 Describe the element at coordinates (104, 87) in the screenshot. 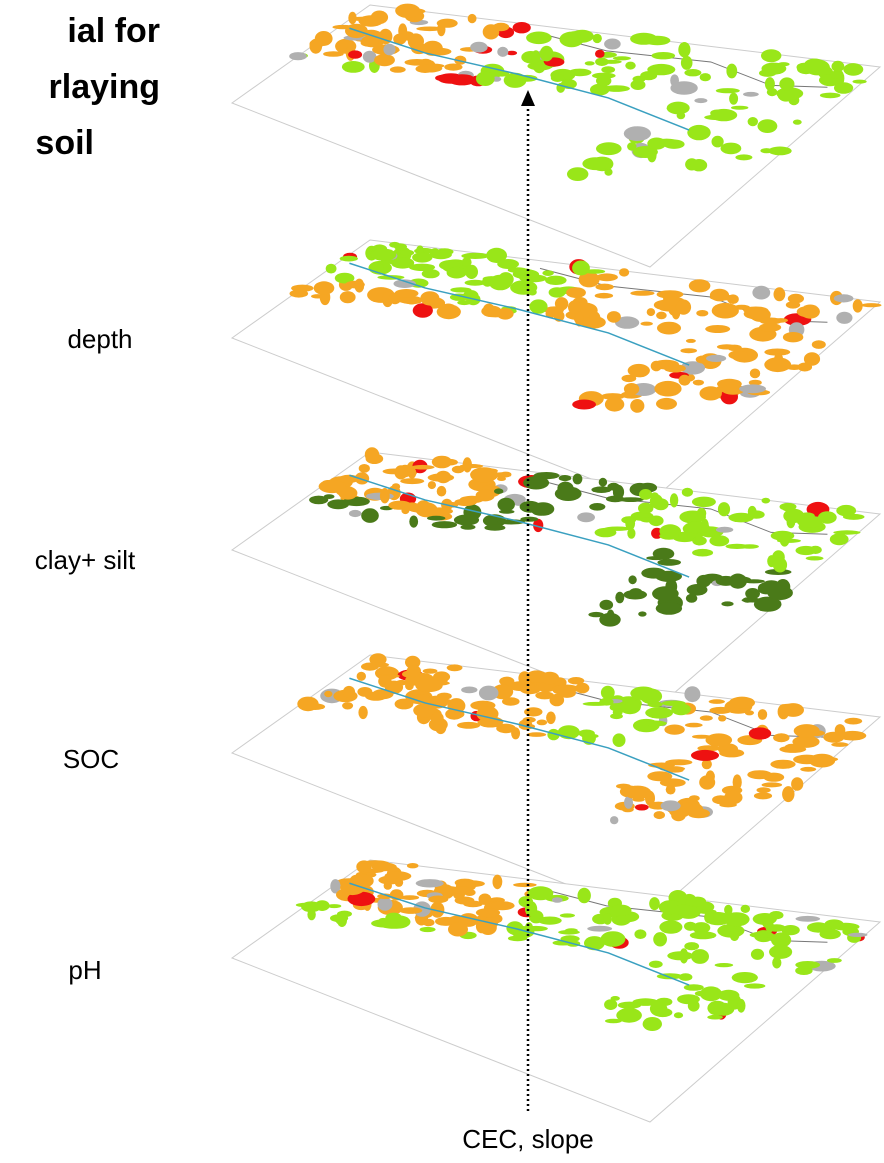

I see `title-line: rlaying` at that location.